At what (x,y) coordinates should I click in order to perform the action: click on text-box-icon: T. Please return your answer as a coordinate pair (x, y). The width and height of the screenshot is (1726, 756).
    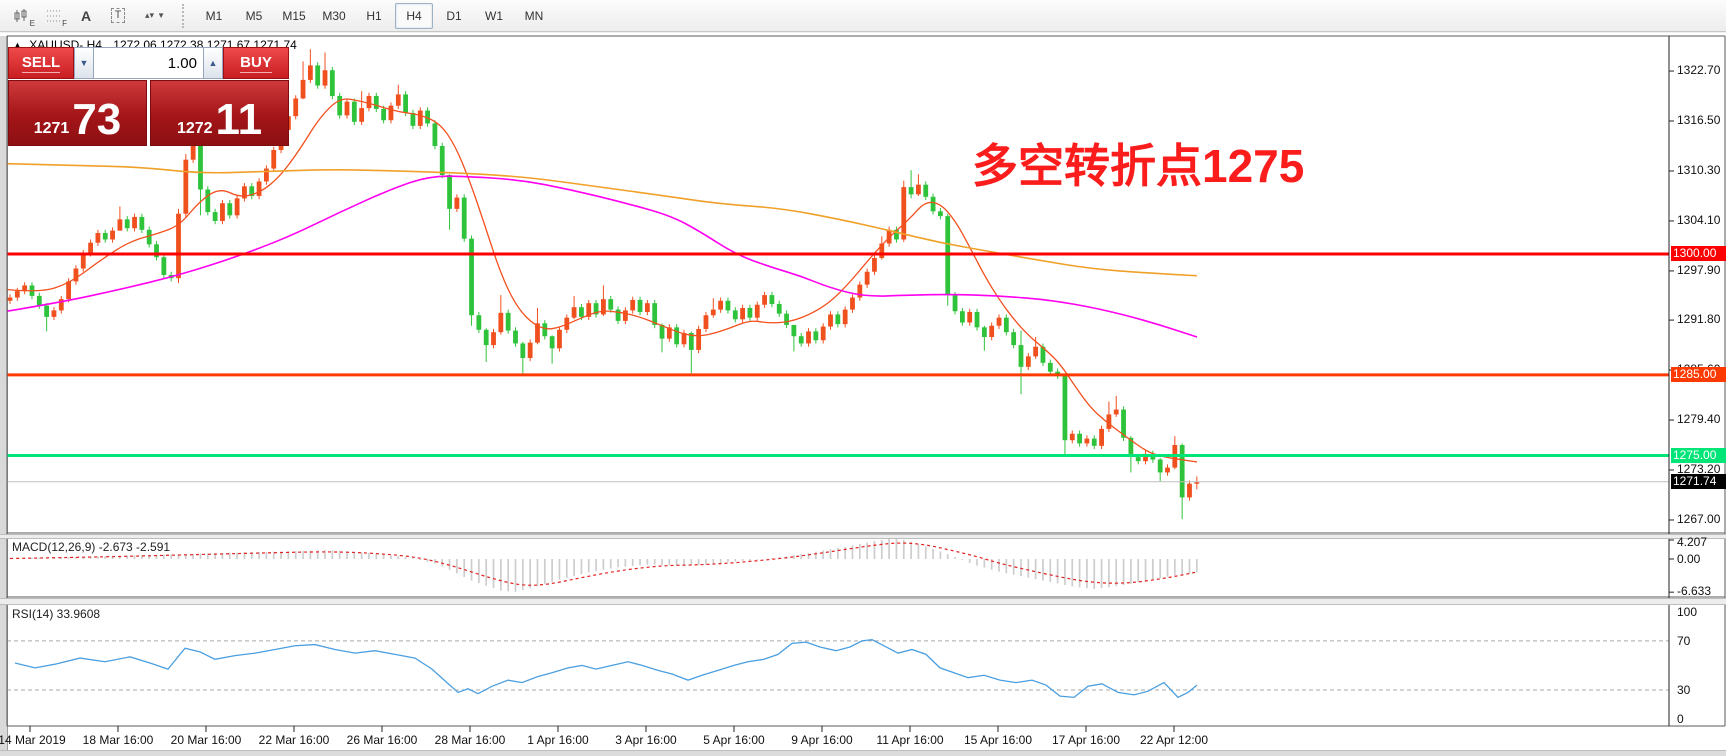
    Looking at the image, I should click on (118, 16).